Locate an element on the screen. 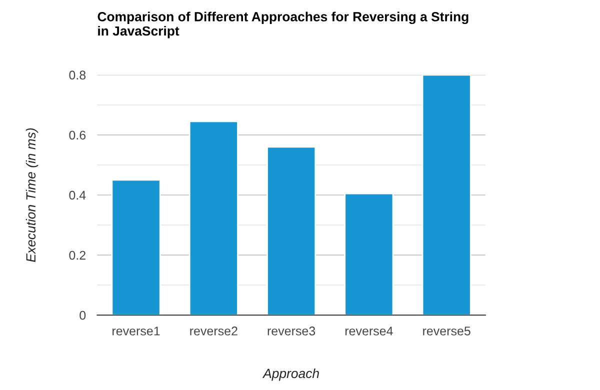 The image size is (600, 390). x-tick-label: reverse3 is located at coordinates (292, 331).